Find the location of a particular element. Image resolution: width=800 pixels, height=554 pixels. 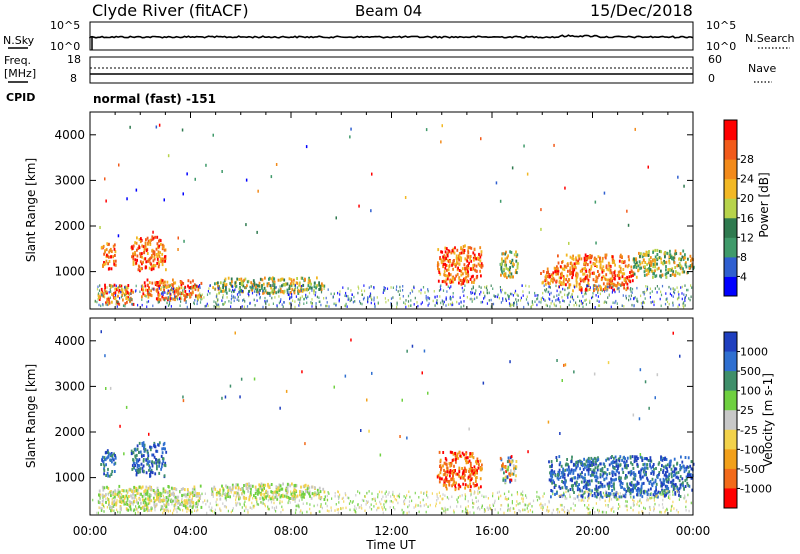

colorbar-tick-label: 4 is located at coordinates (743, 276).